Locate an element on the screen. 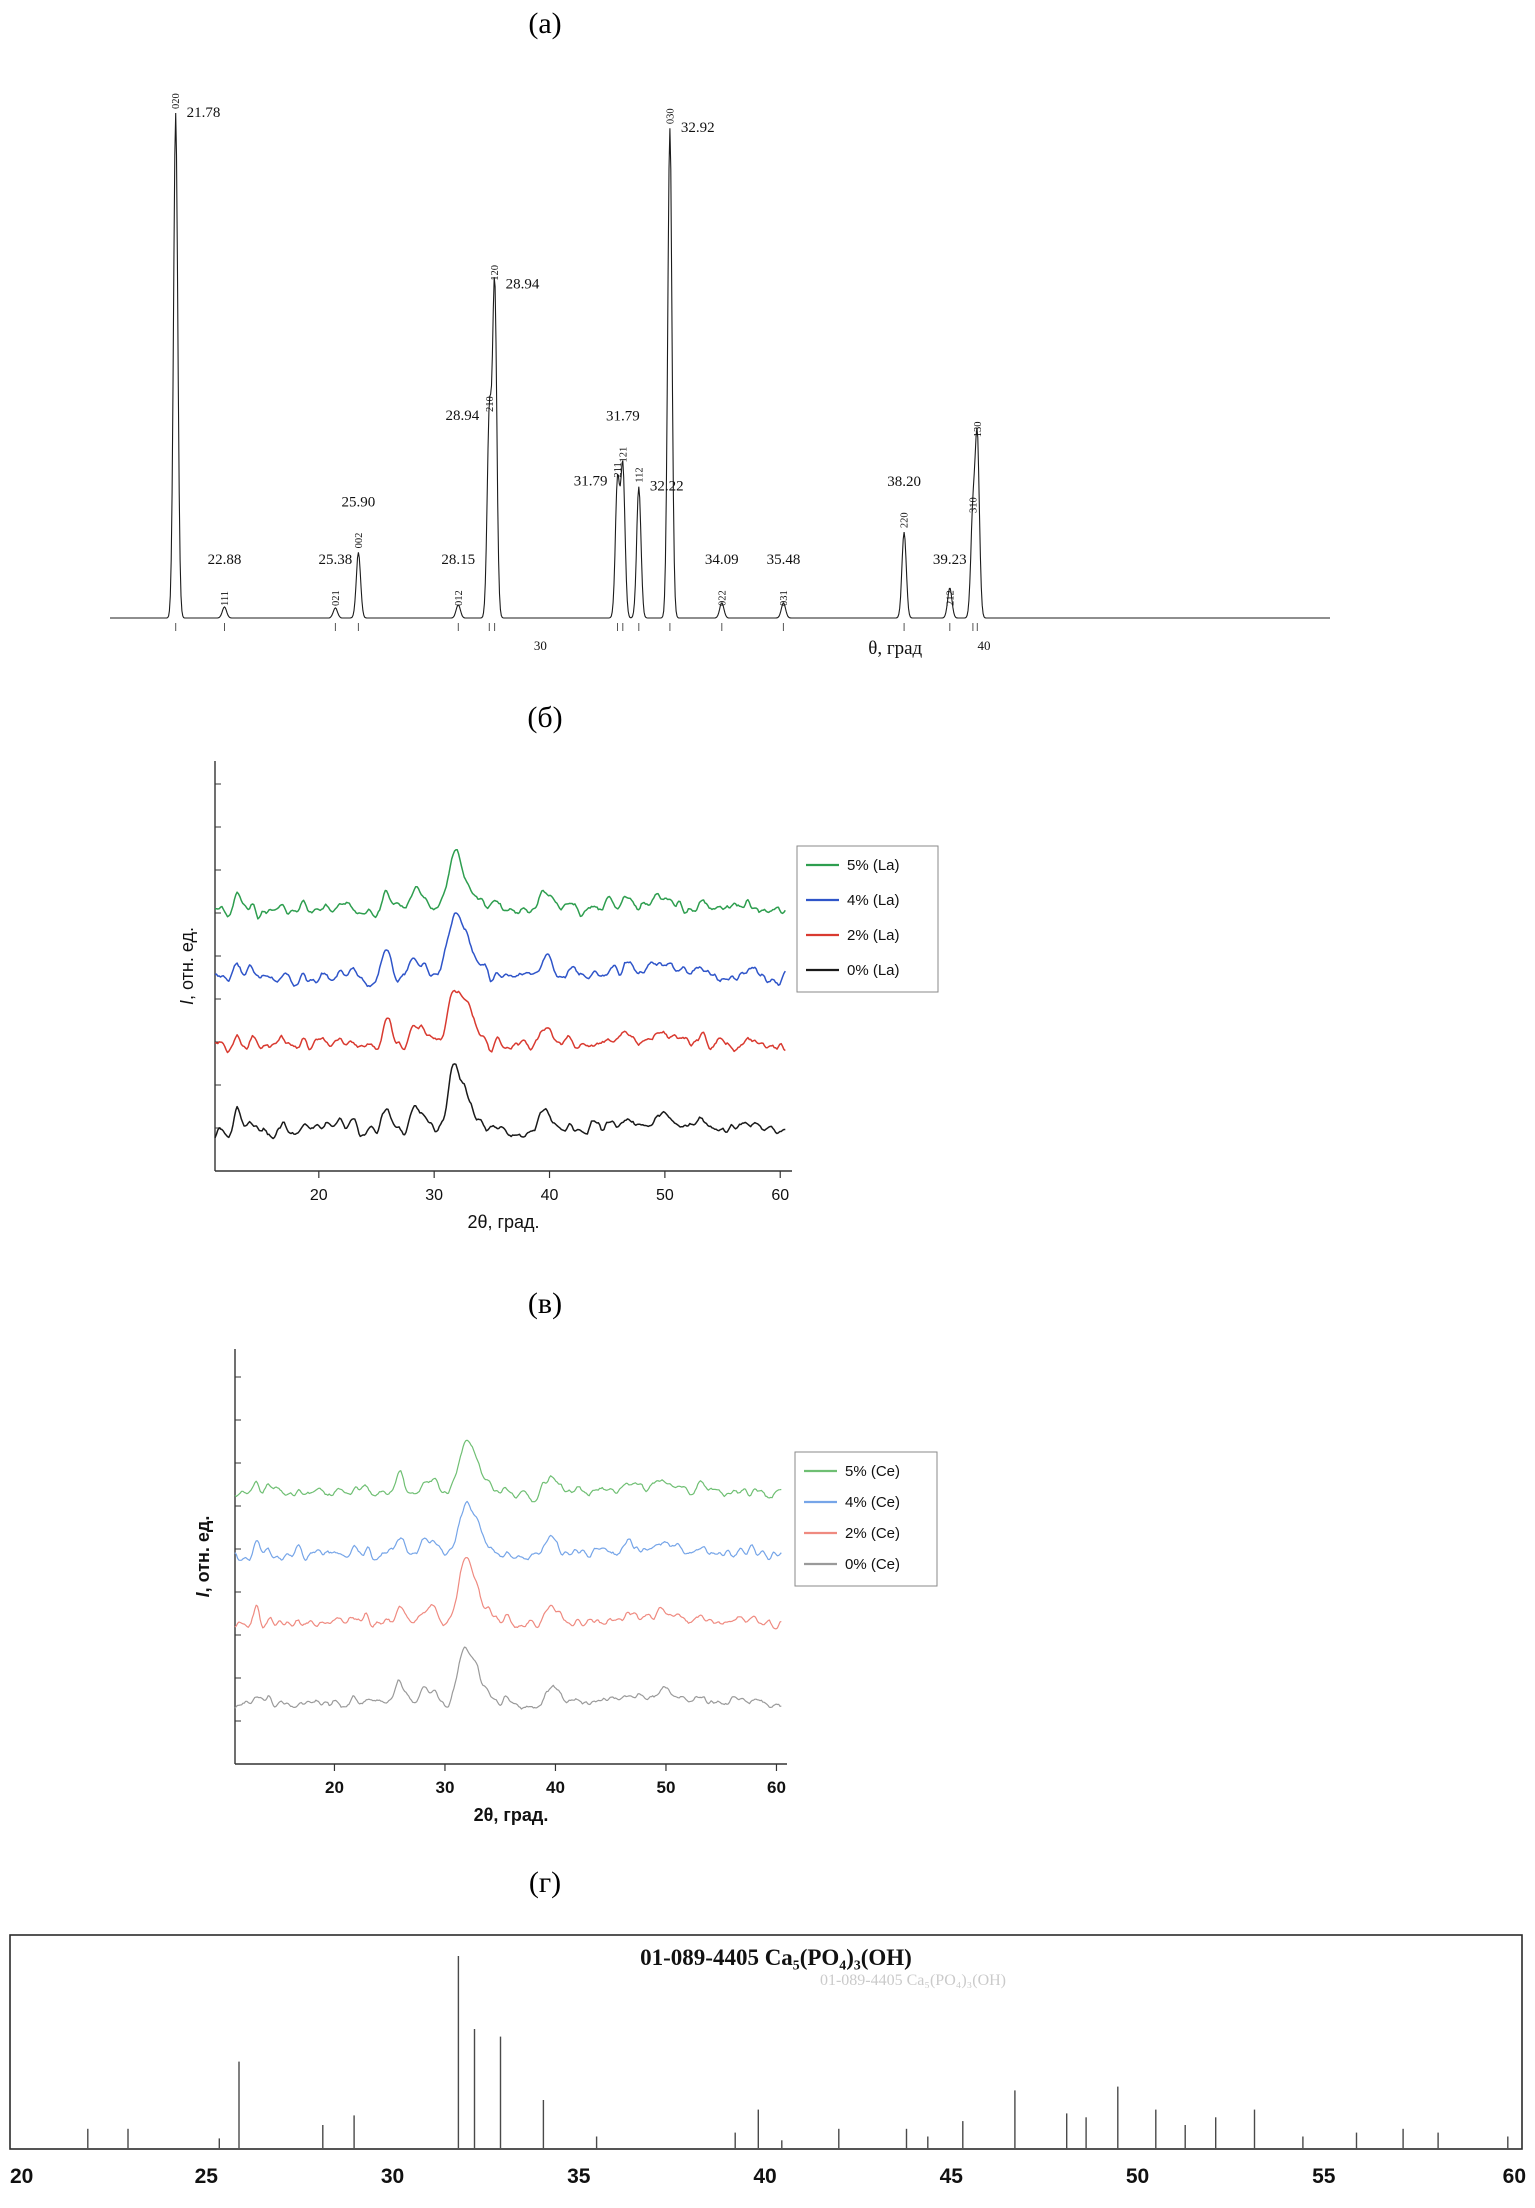 Image resolution: width=1535 pixels, height=2208 pixels. panel-g-caption: (г) is located at coordinates (545, 1882).